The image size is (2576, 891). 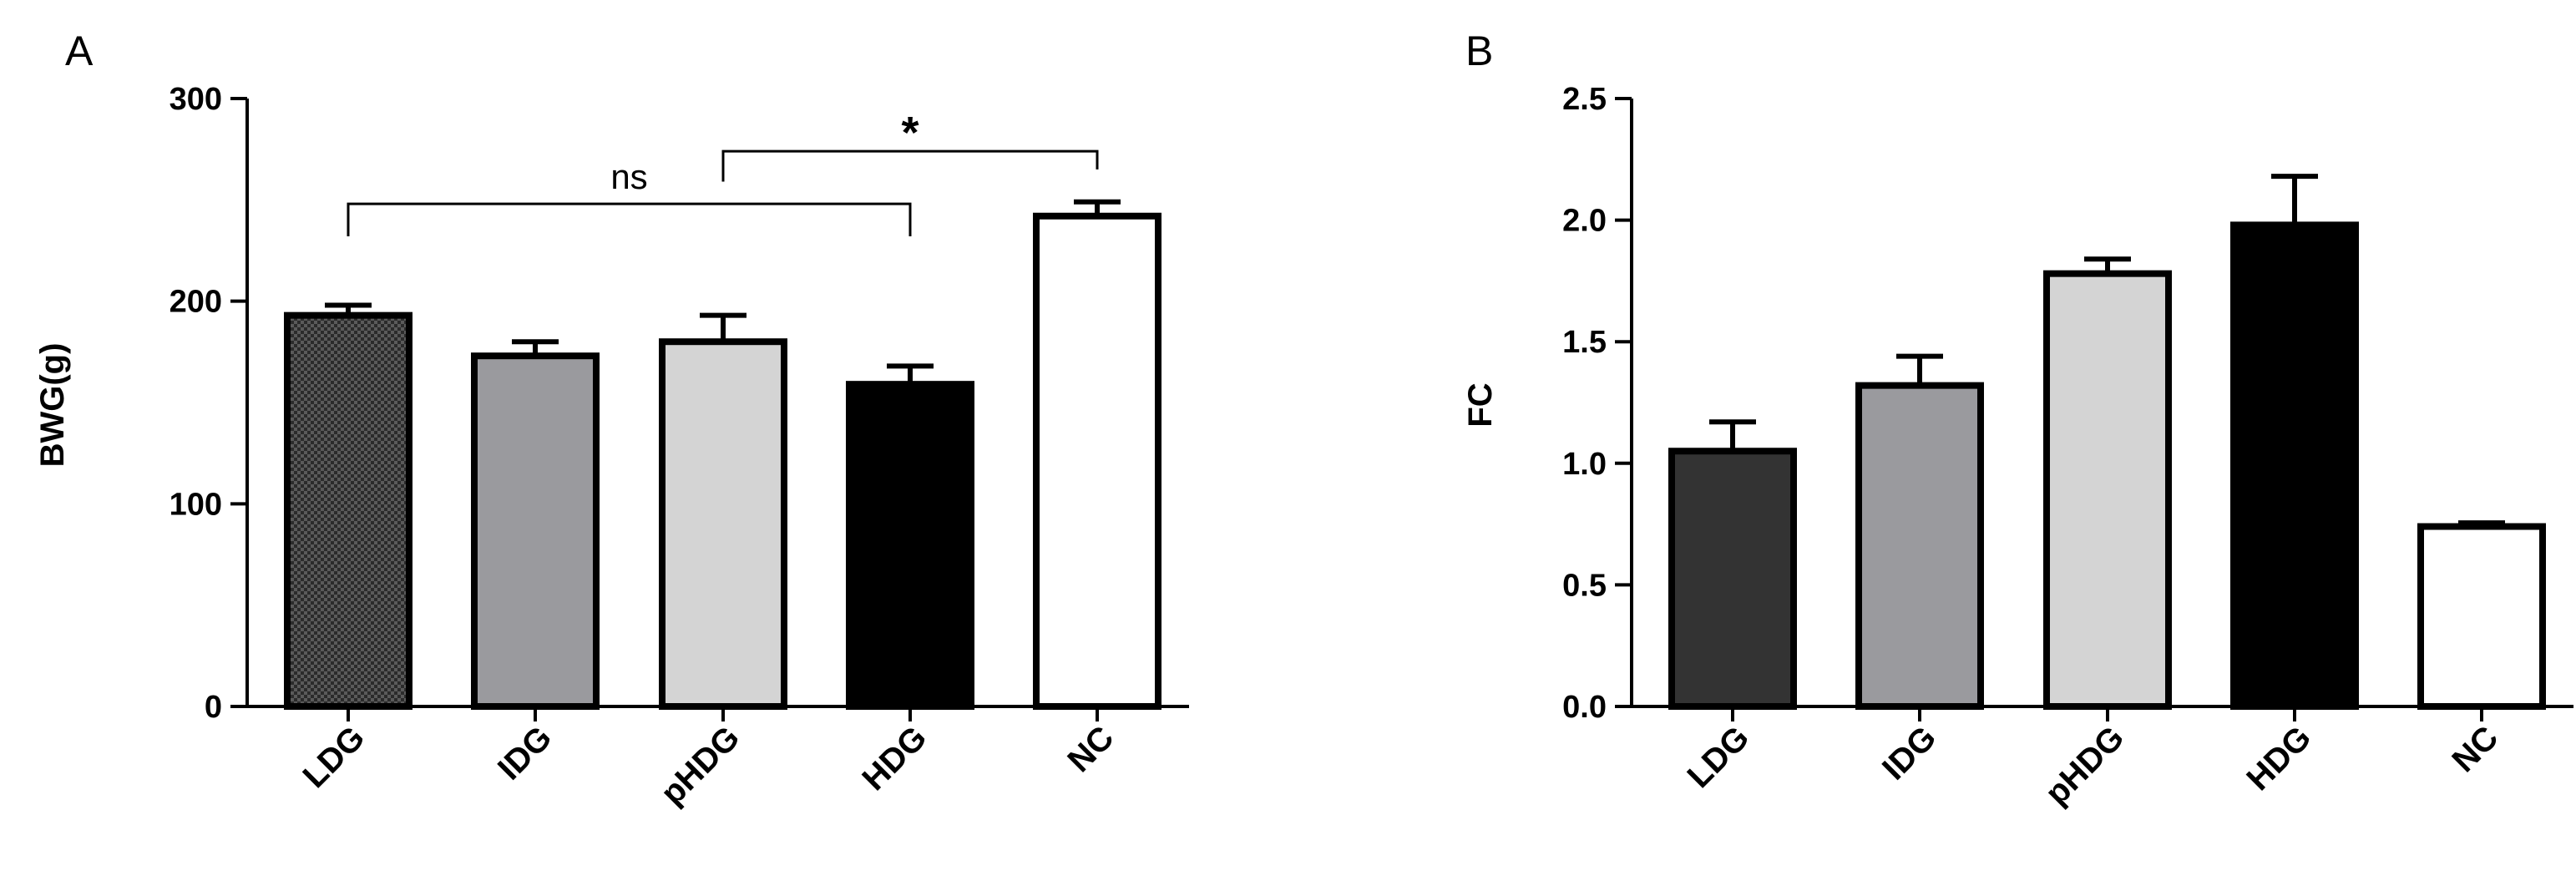 What do you see at coordinates (628, 176) in the screenshot?
I see `significance-label: ns` at bounding box center [628, 176].